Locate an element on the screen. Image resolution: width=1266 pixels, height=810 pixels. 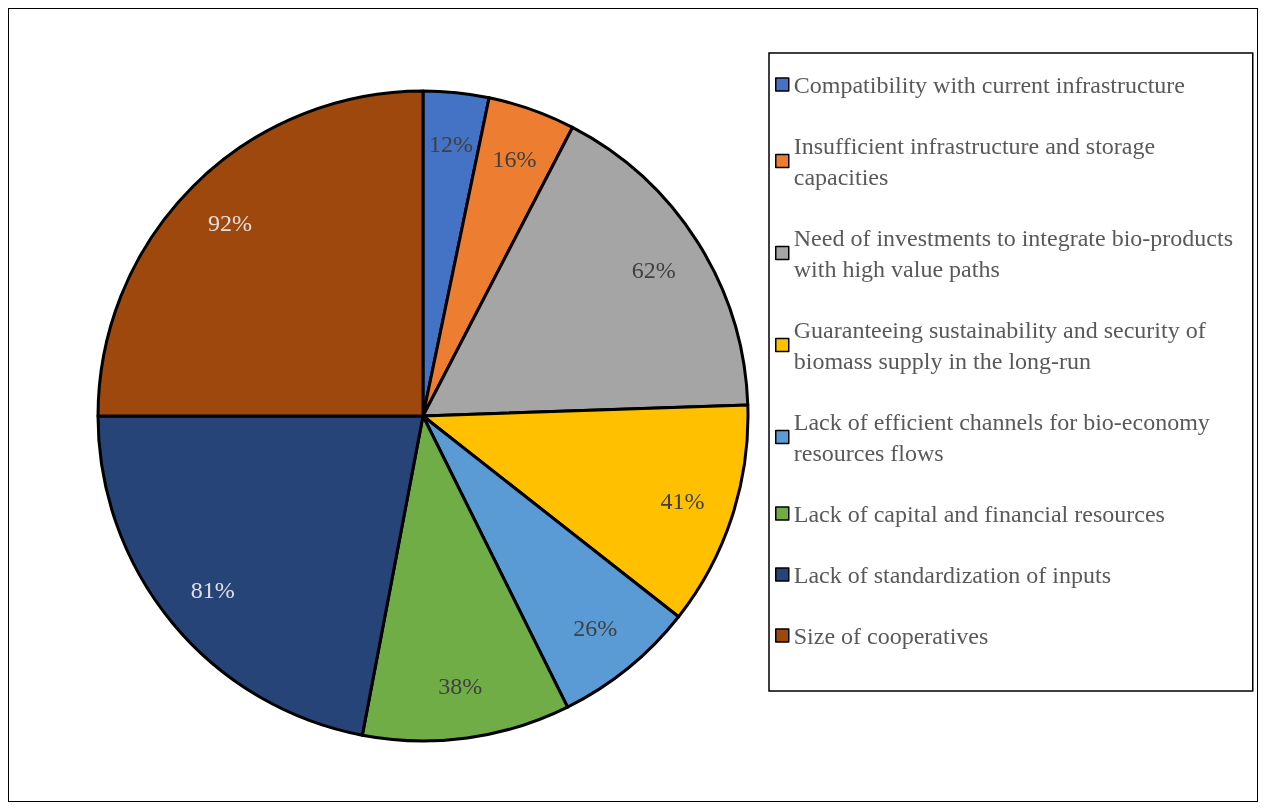
legend-label: Insufficient infrastructure and storage capacities is located at coordinates (977, 161).